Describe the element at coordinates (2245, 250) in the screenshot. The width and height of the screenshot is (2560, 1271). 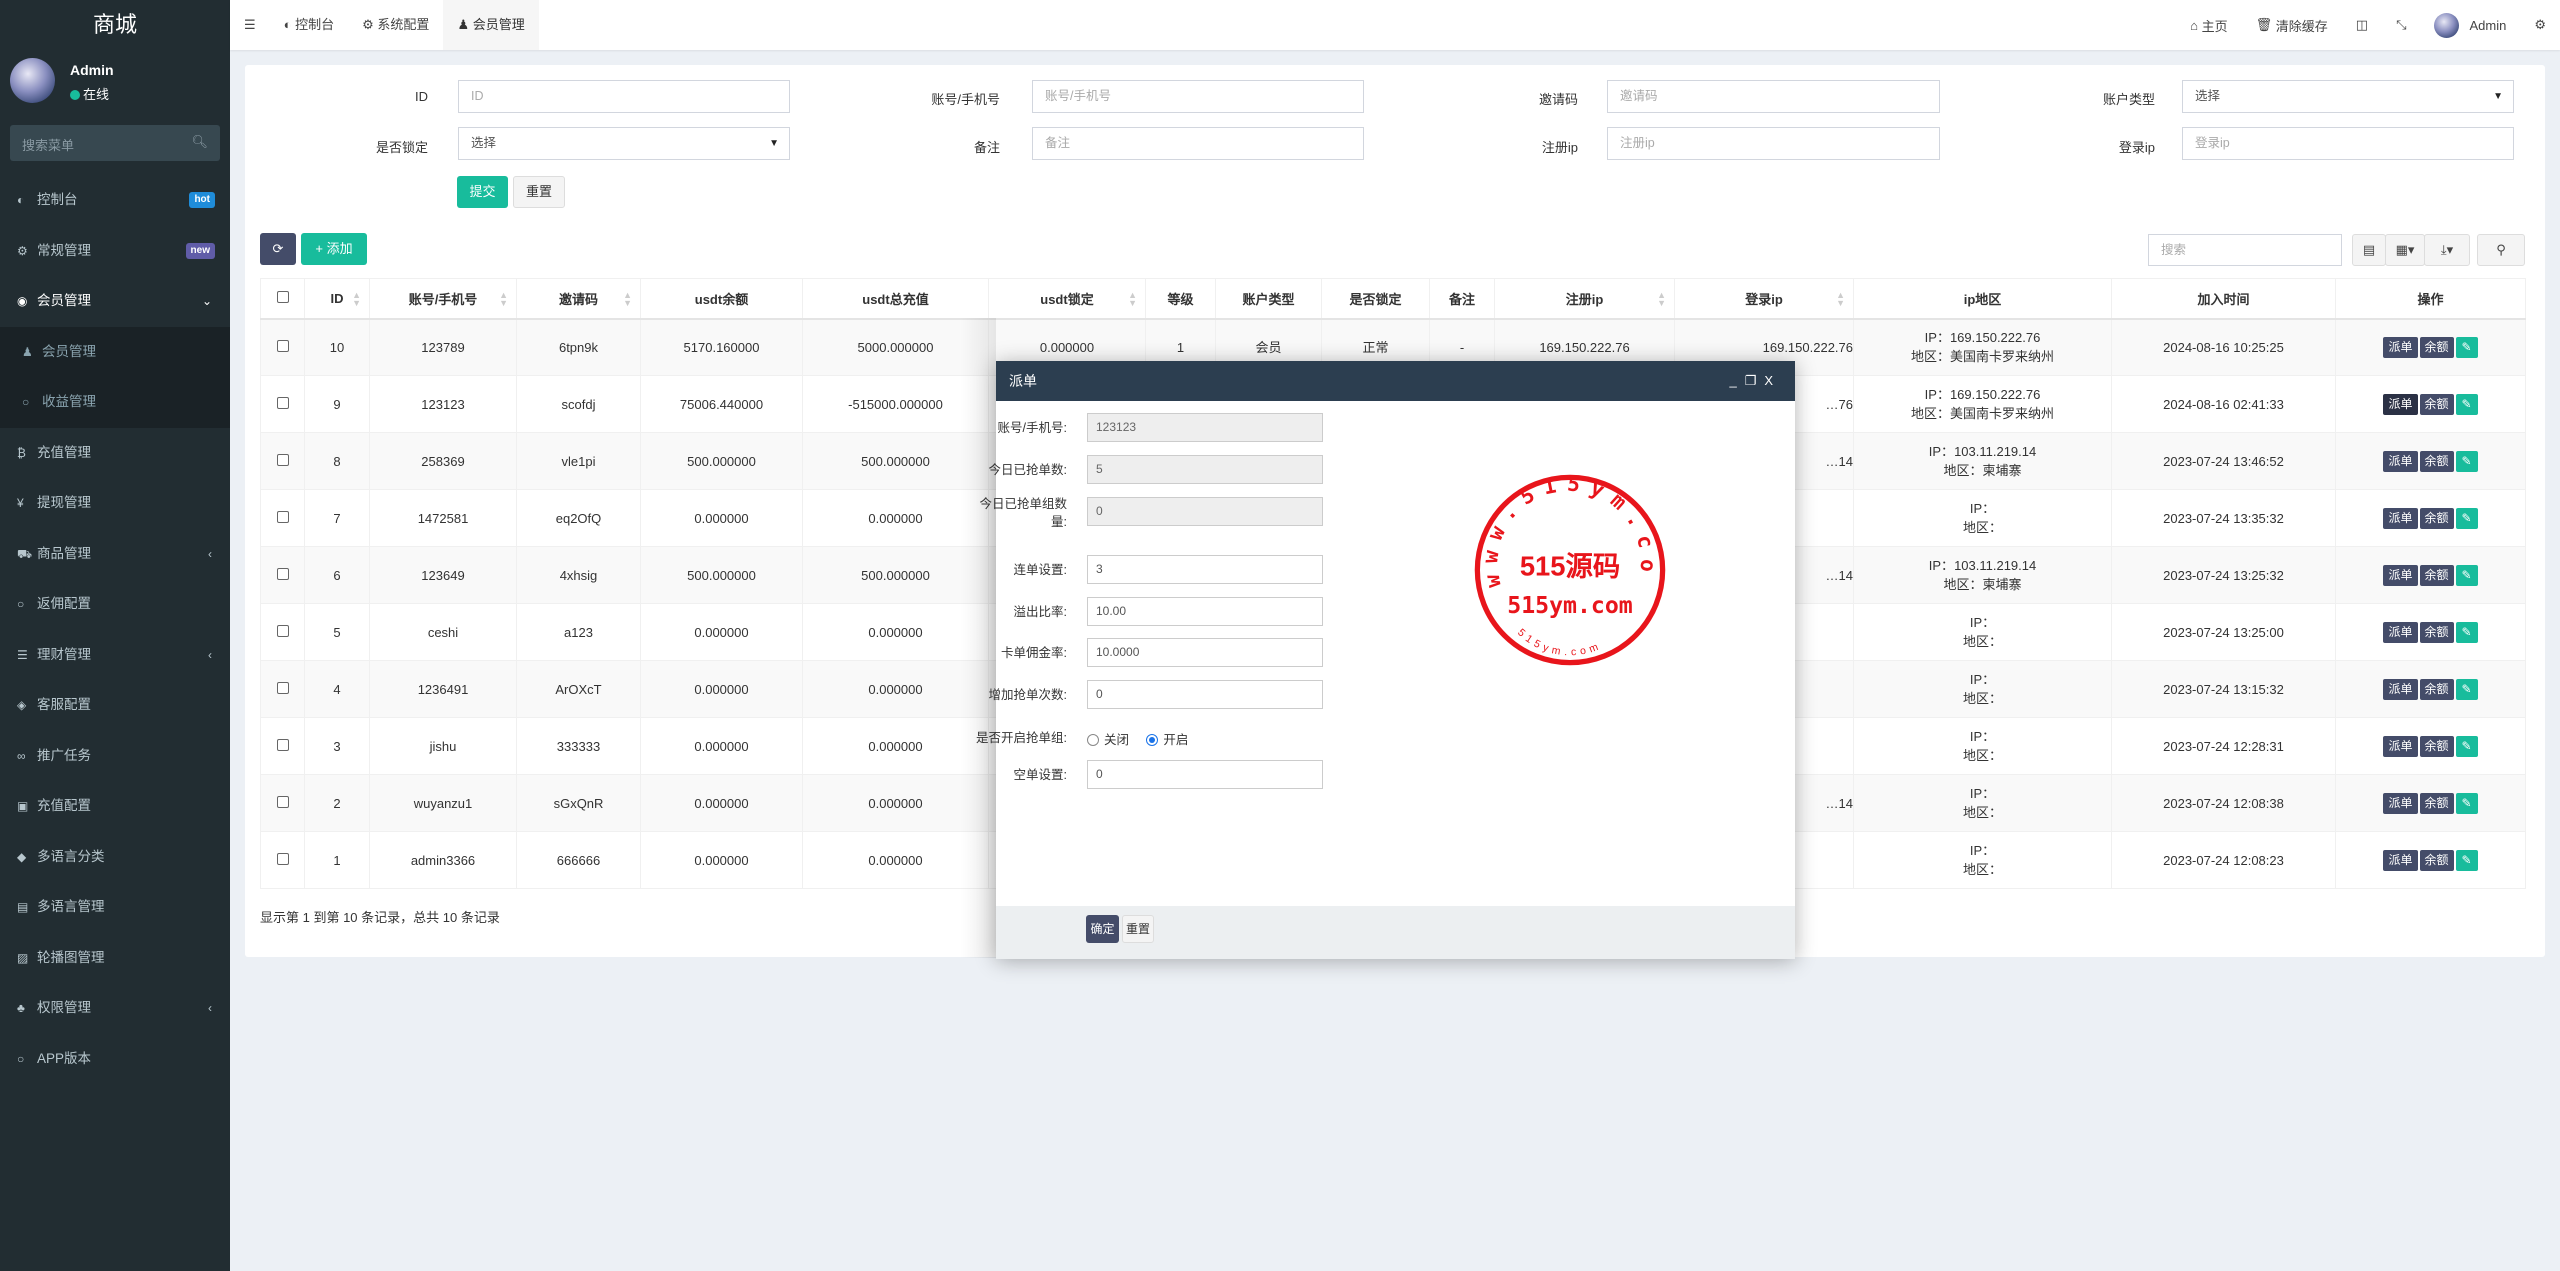
I see `table-search-input: 搜索` at that location.